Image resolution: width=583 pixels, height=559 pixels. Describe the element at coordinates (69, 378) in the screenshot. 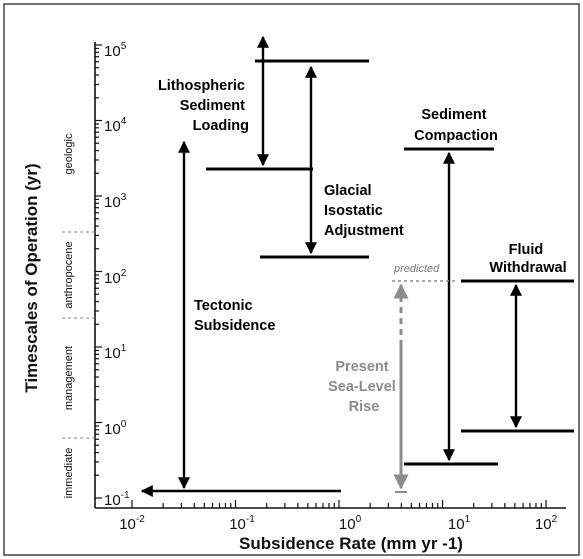

I see `band-label-management: management` at that location.